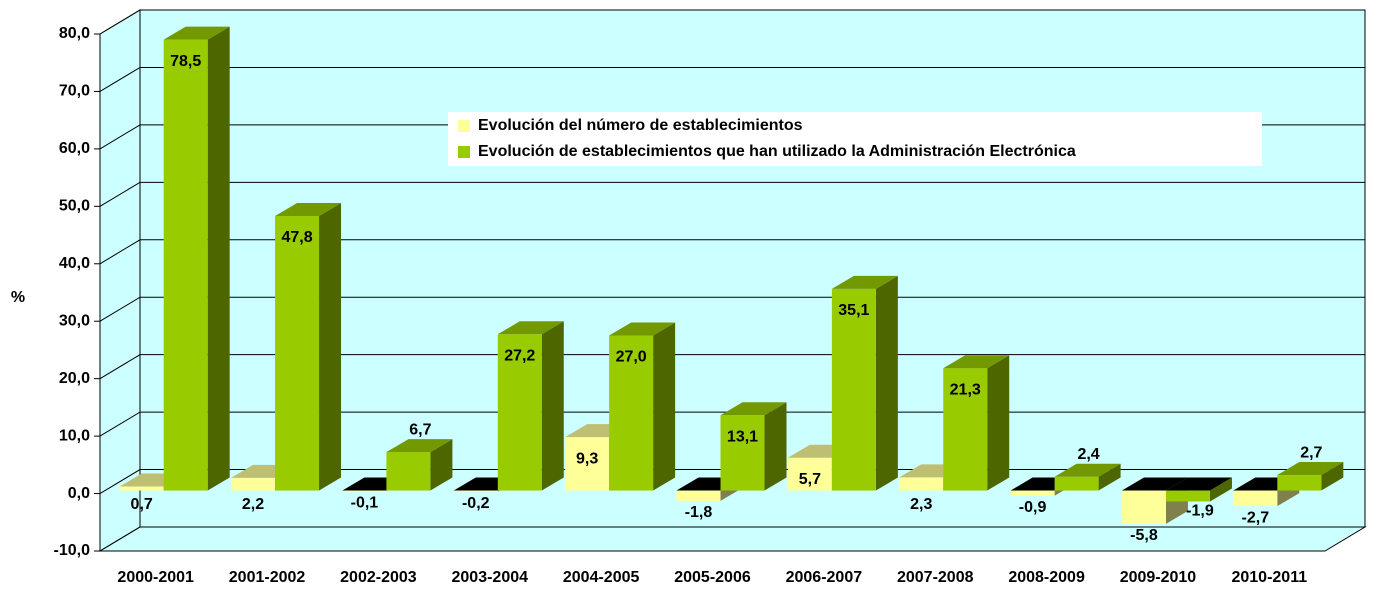 The height and width of the screenshot is (597, 1385). I want to click on floor, so click(732, 539).